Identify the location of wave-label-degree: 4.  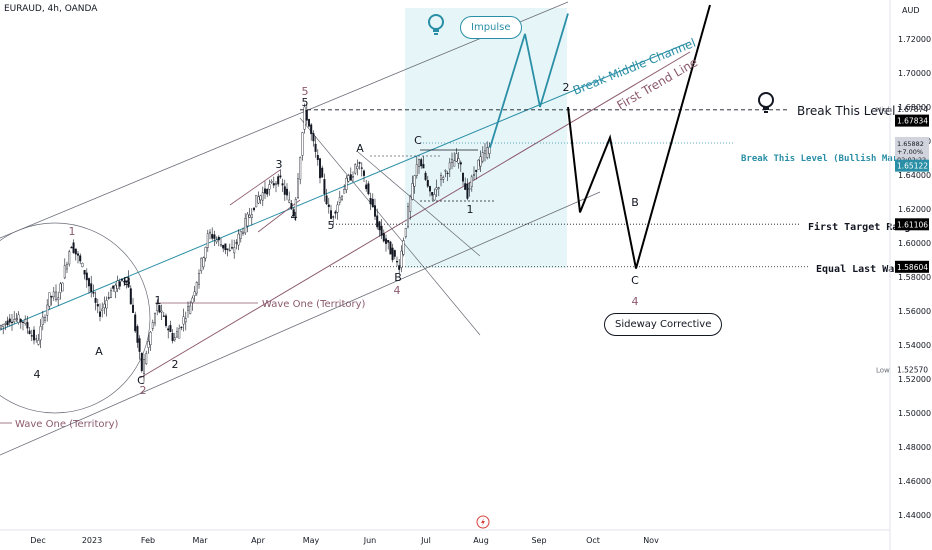
(635, 301).